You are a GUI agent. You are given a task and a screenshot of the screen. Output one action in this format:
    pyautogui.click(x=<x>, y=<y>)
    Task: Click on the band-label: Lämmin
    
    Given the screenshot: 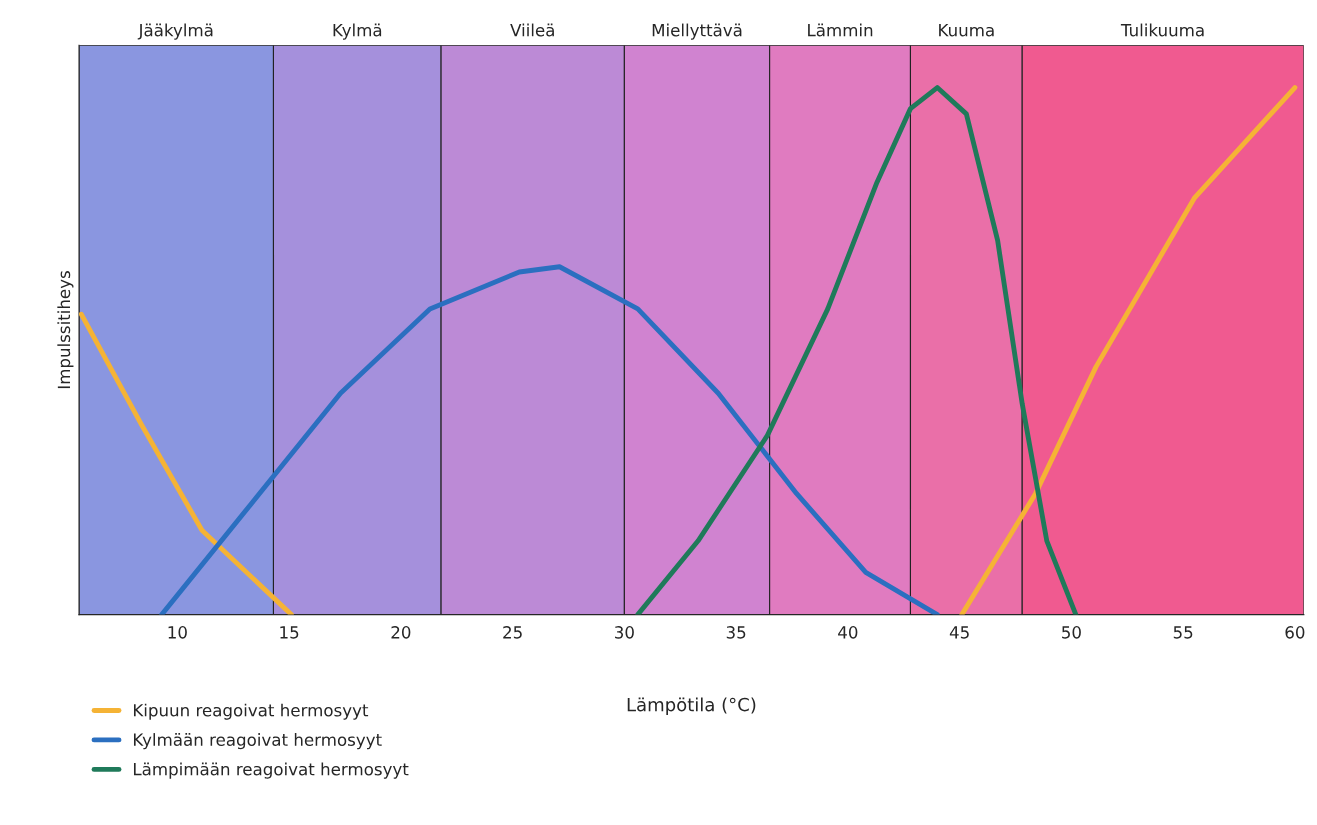 What is the action you would take?
    pyautogui.click(x=840, y=30)
    